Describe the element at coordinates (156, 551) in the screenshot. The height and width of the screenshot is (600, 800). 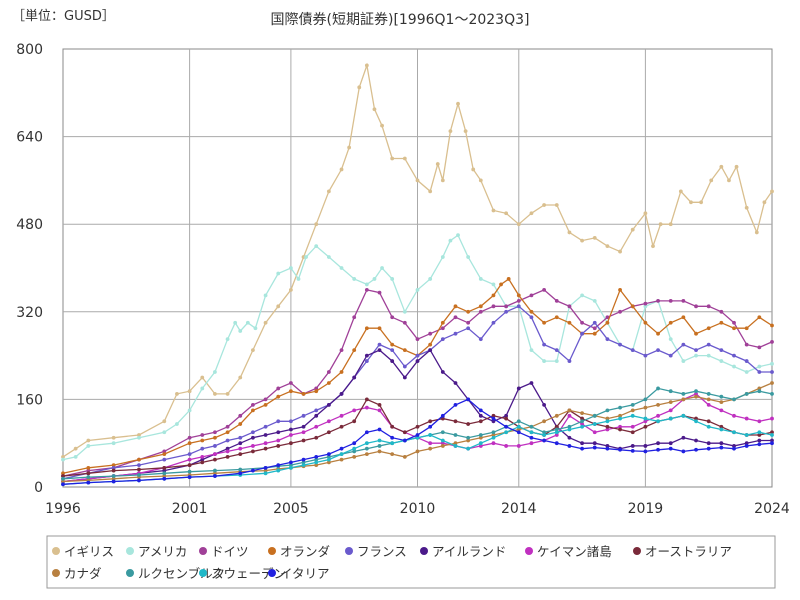
I see `legend-item: アメリカ` at that location.